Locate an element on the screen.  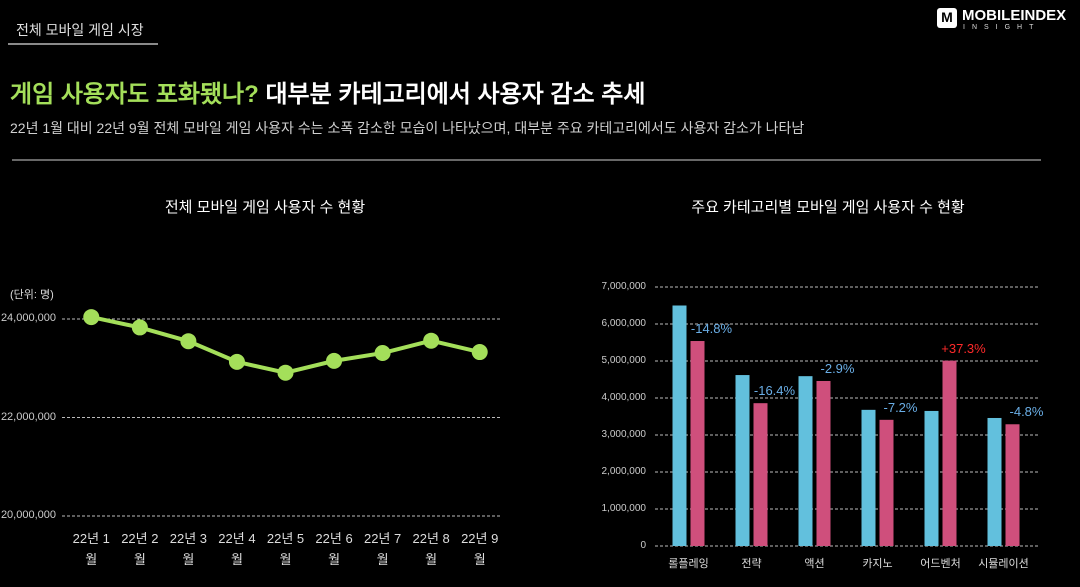
change-label: -4.8% is located at coordinates (1026, 412).